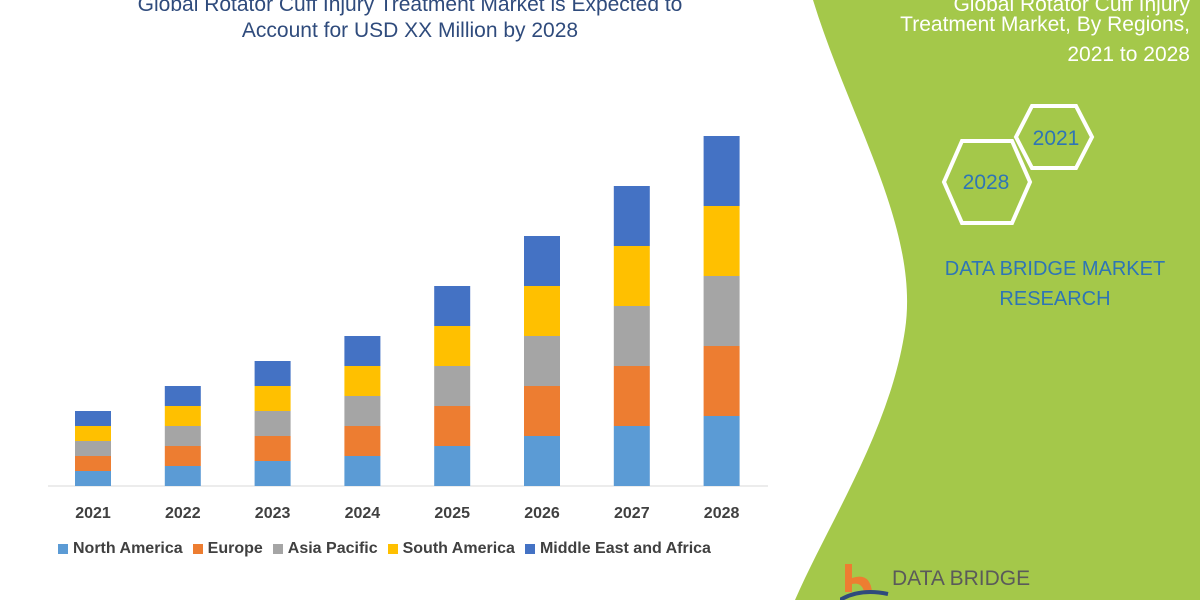 The width and height of the screenshot is (1200, 600). Describe the element at coordinates (410, 30) in the screenshot. I see `chart-title-line-2: Account for USD XX Million by 2028` at that location.